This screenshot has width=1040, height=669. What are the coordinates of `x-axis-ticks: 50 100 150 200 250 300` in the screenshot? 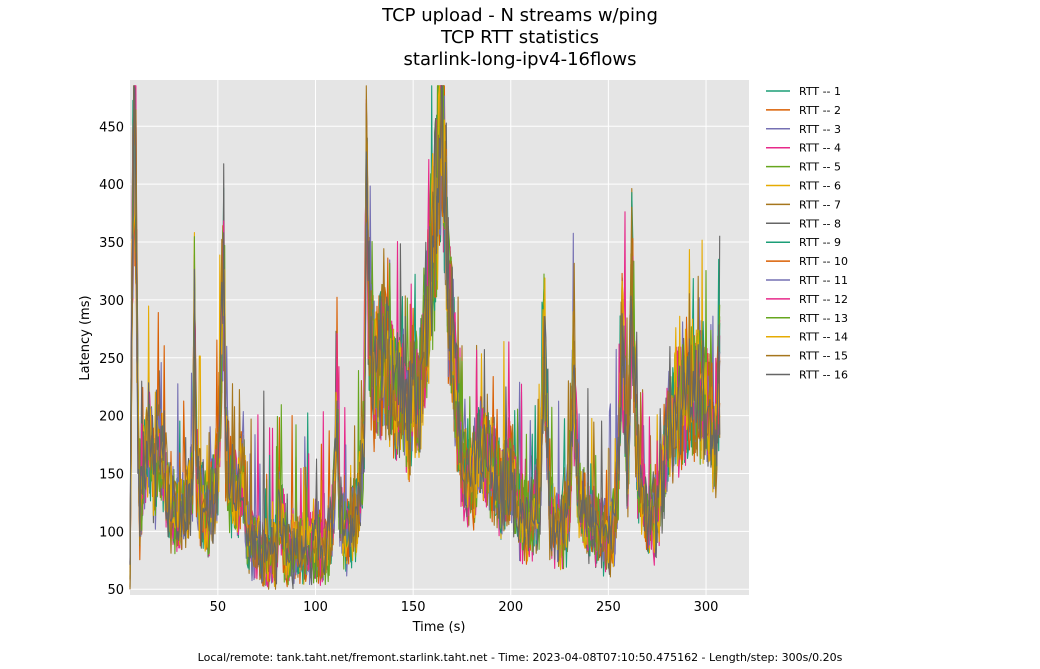 It's located at (464, 607).